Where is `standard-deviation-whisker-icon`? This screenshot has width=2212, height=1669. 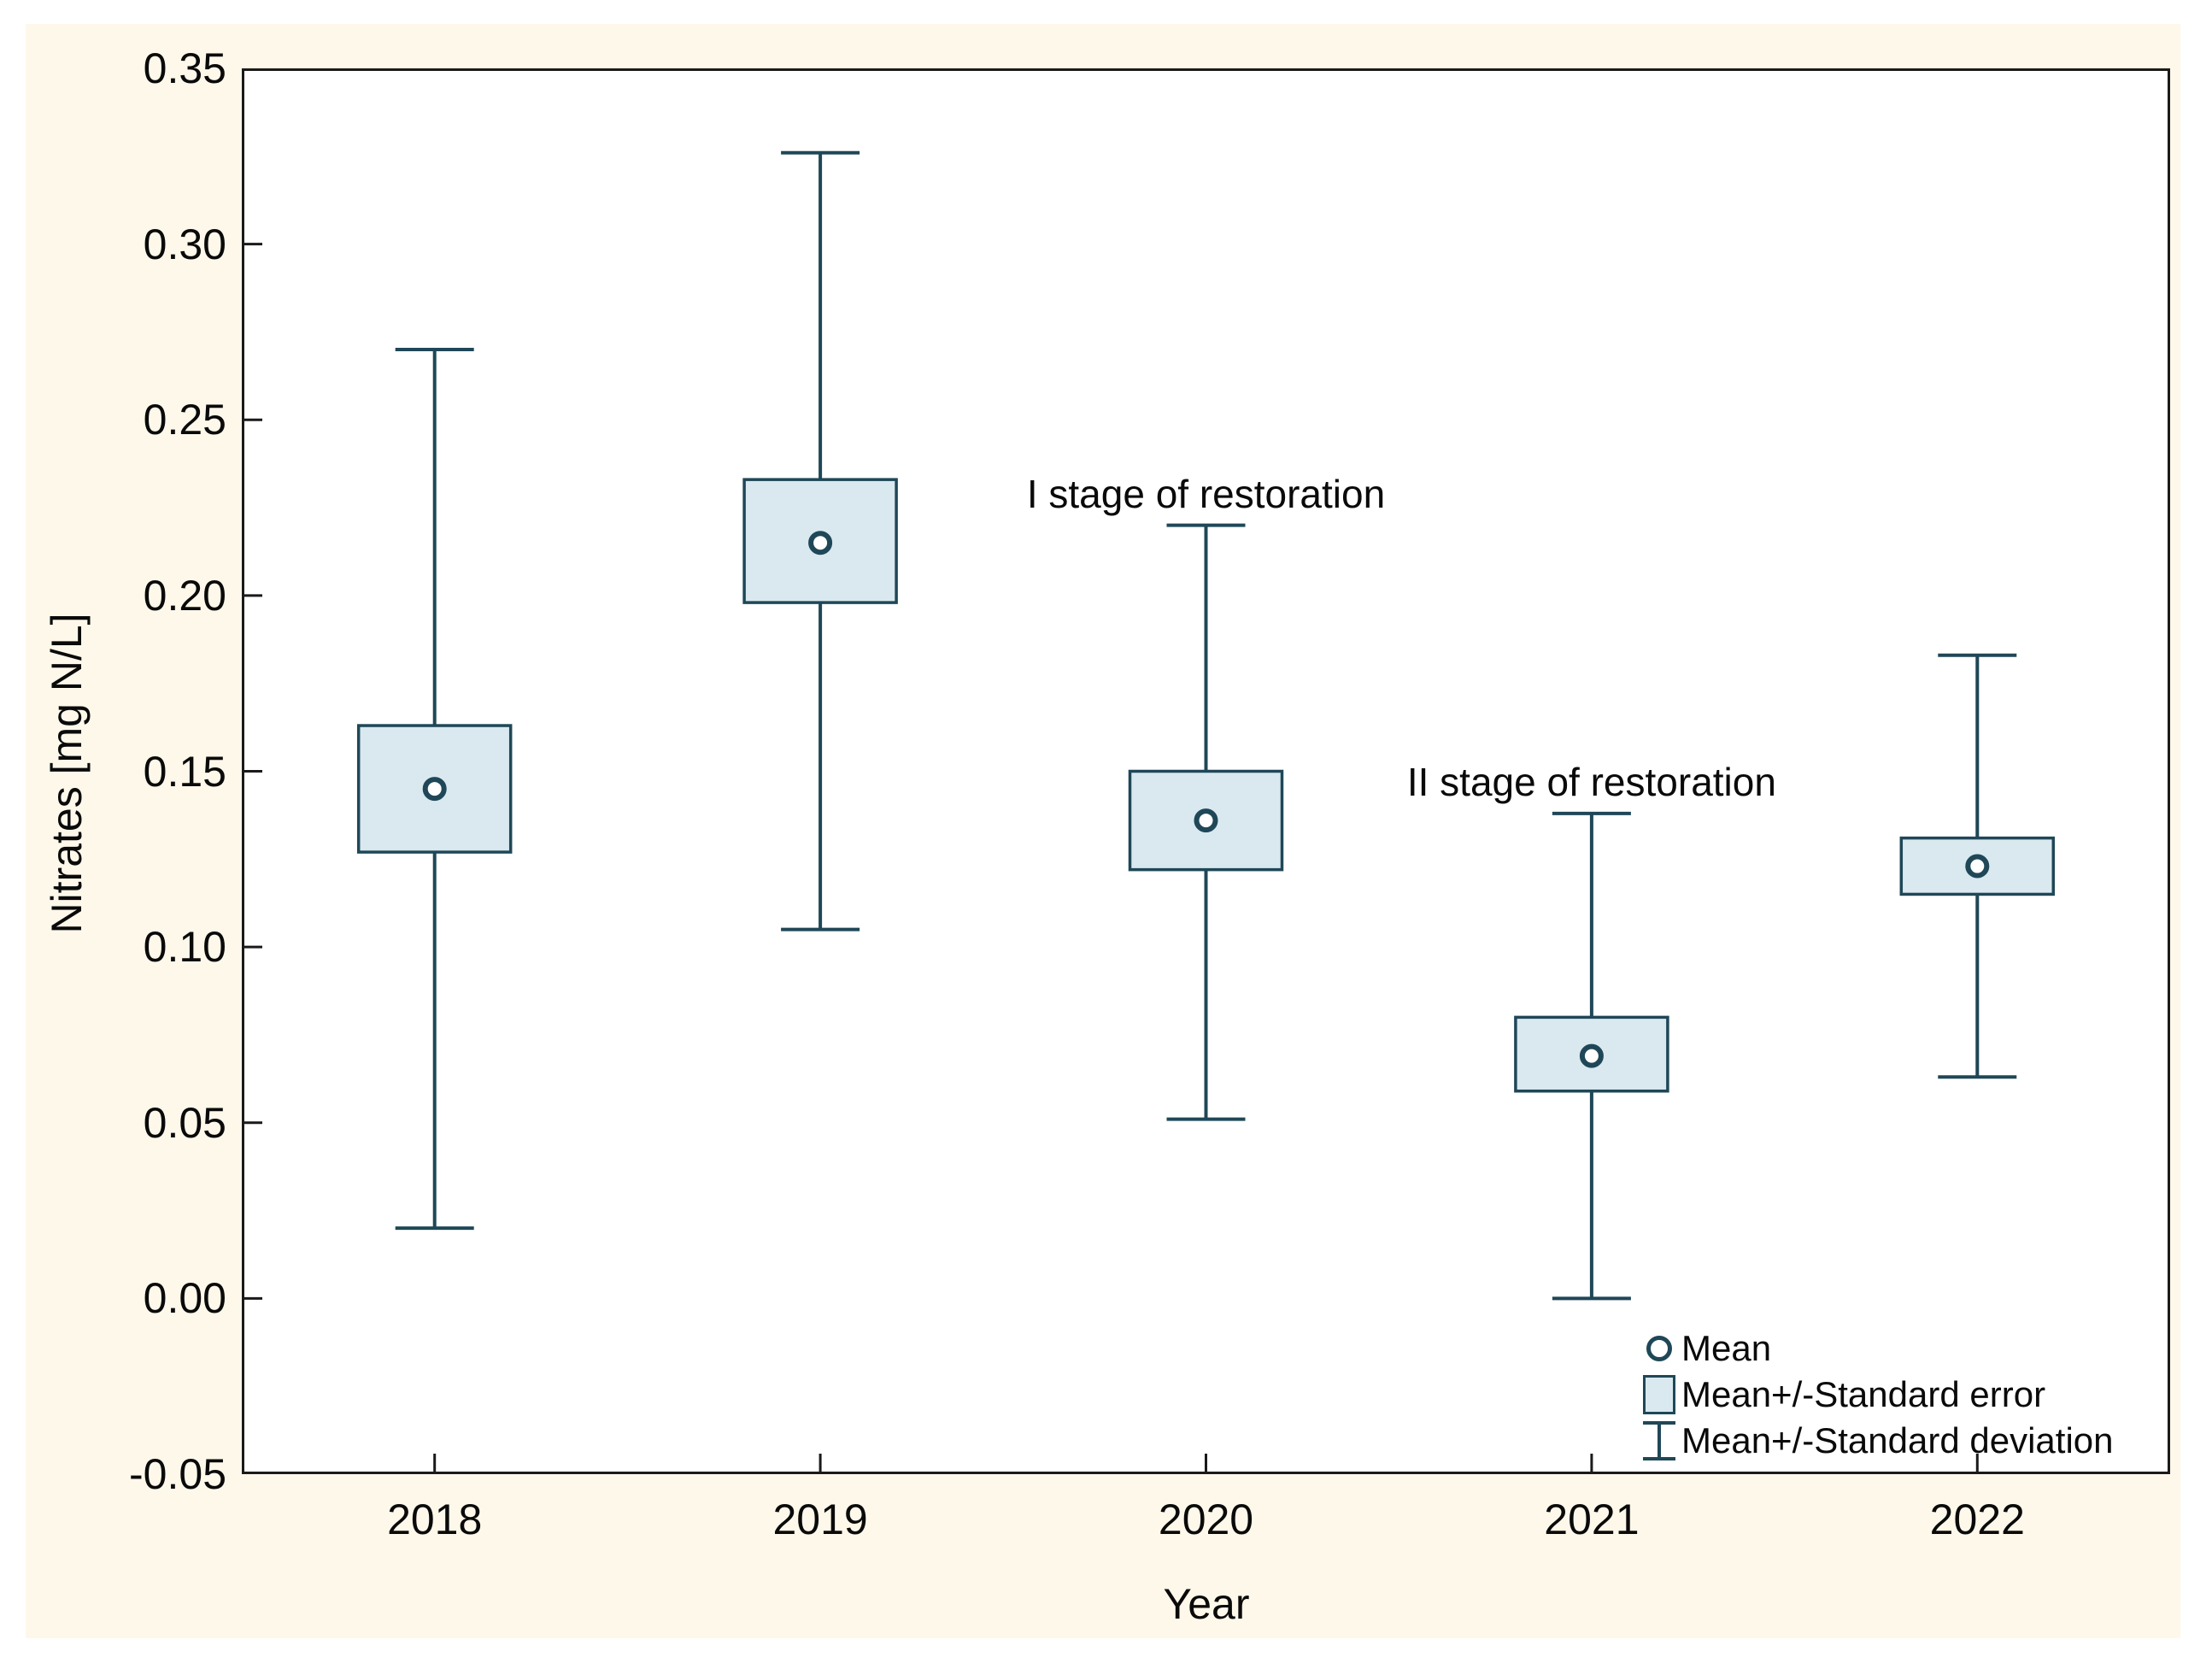
standard-deviation-whisker-icon is located at coordinates (1659, 1440).